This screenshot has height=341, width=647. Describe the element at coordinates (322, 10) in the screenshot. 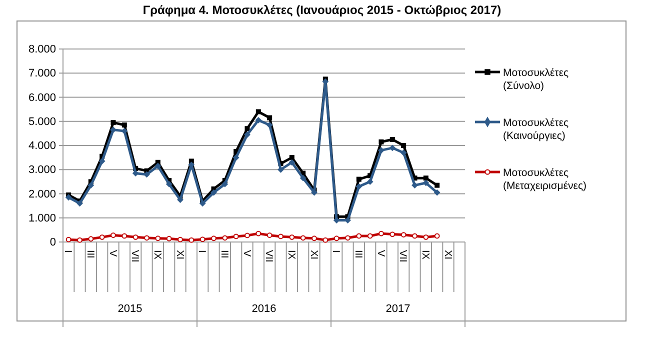

I see `chart-title: Γράφημα 4. Μοτοσυκλέτες (Ιανουάριος 2015 - Οκτώβριος 2017)` at that location.